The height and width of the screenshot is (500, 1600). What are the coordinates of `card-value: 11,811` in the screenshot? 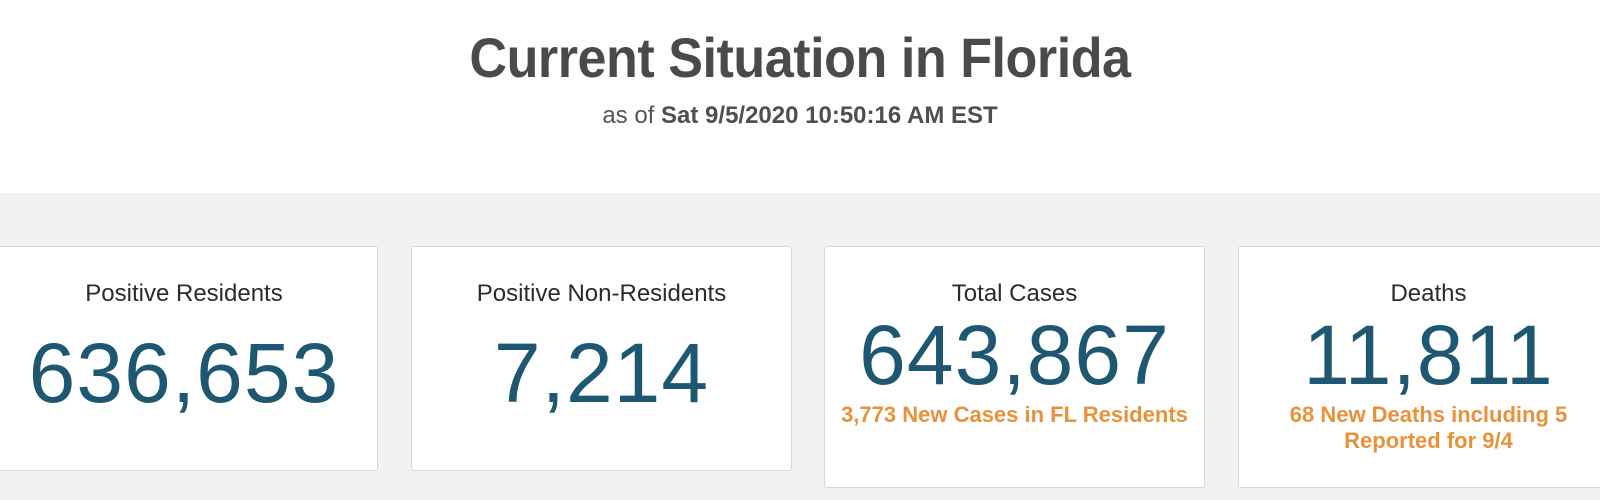 It's located at (1428, 355).